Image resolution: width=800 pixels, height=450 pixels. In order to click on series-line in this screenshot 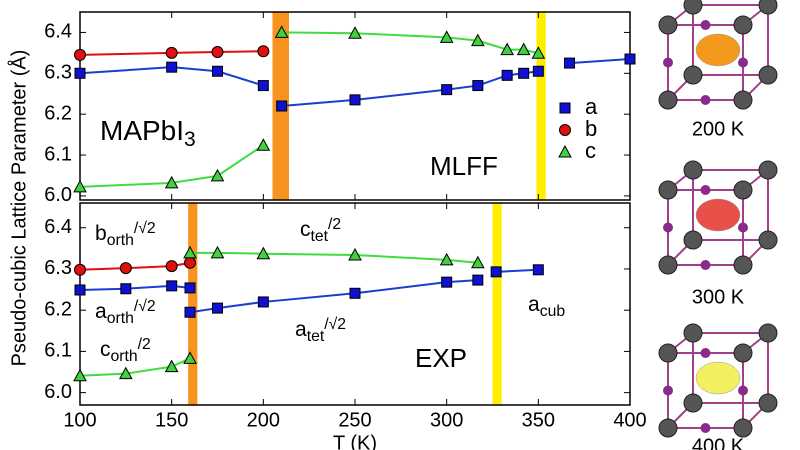, I will do `click(135, 266)`.